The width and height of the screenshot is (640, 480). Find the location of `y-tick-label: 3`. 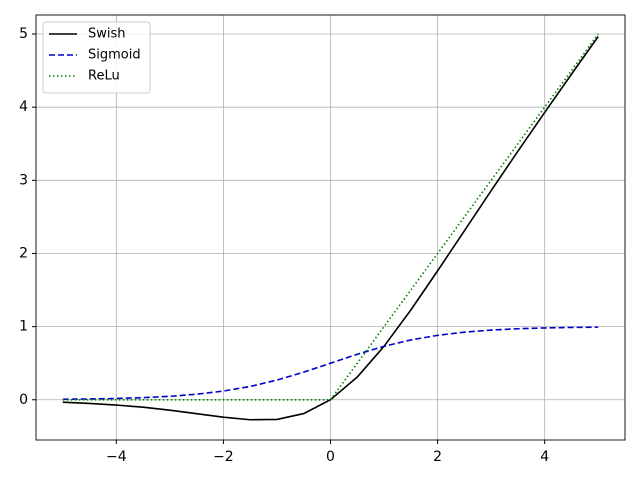

y-tick-label: 3 is located at coordinates (23, 180).